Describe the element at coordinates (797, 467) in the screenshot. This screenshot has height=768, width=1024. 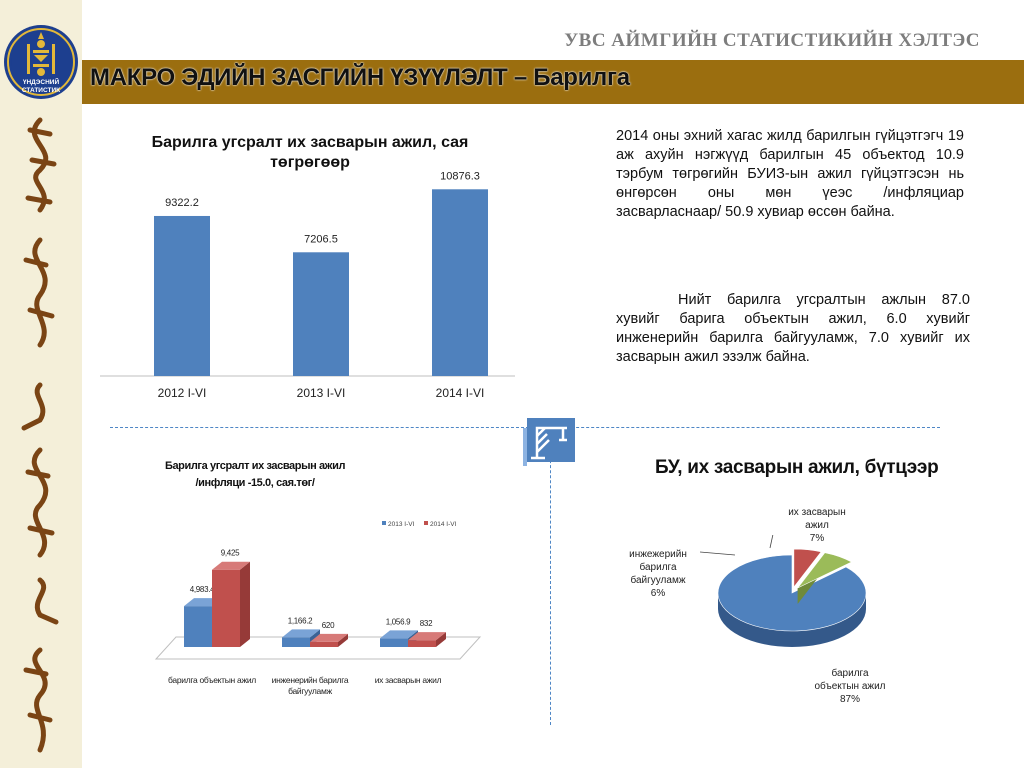
I see `chart3-title: БУ, их засварын ажил, бүтцээр` at that location.